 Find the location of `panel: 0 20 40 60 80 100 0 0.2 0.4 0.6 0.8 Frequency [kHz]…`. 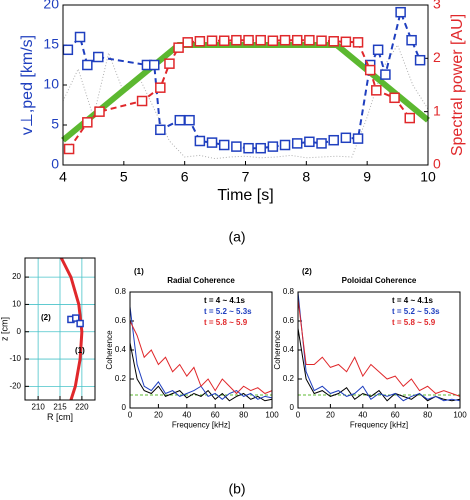

panel: 0 20 40 60 80 100 0 0.2 0.4 0.6 0.8 Frequency [kHz]… is located at coordinates (370, 348).